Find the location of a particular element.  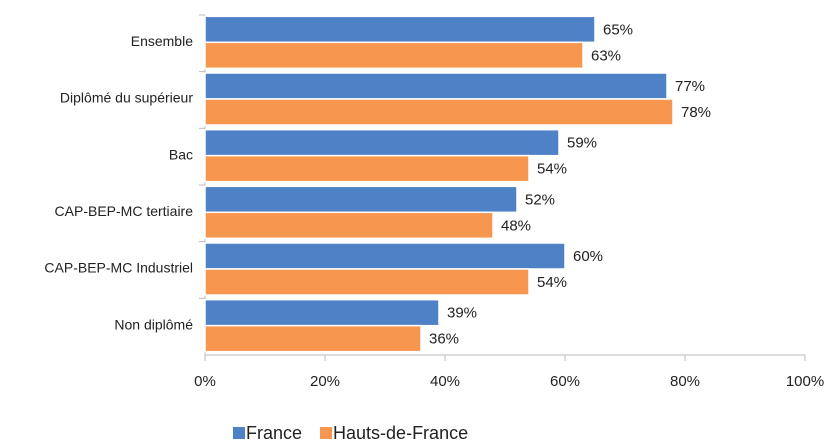

value-label: 39% is located at coordinates (462, 313).